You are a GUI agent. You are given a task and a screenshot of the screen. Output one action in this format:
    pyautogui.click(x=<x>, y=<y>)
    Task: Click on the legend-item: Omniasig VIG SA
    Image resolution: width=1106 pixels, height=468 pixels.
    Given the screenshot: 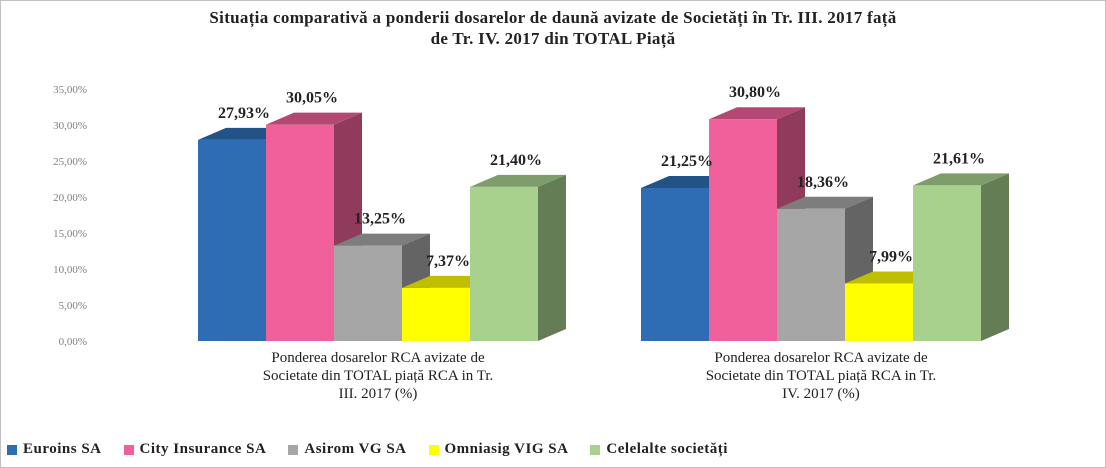 What is the action you would take?
    pyautogui.click(x=498, y=449)
    